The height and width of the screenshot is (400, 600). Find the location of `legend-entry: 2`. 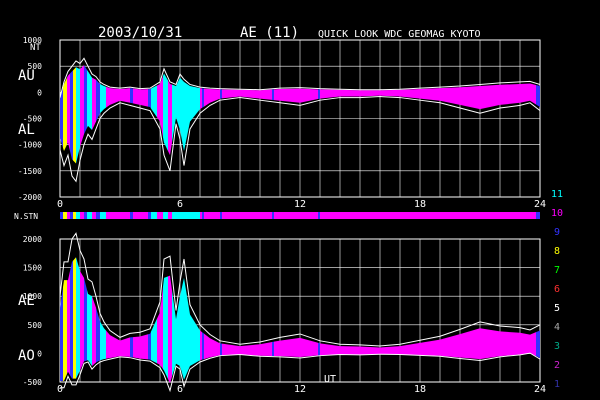

legend-entry: 2 is located at coordinates (557, 365).